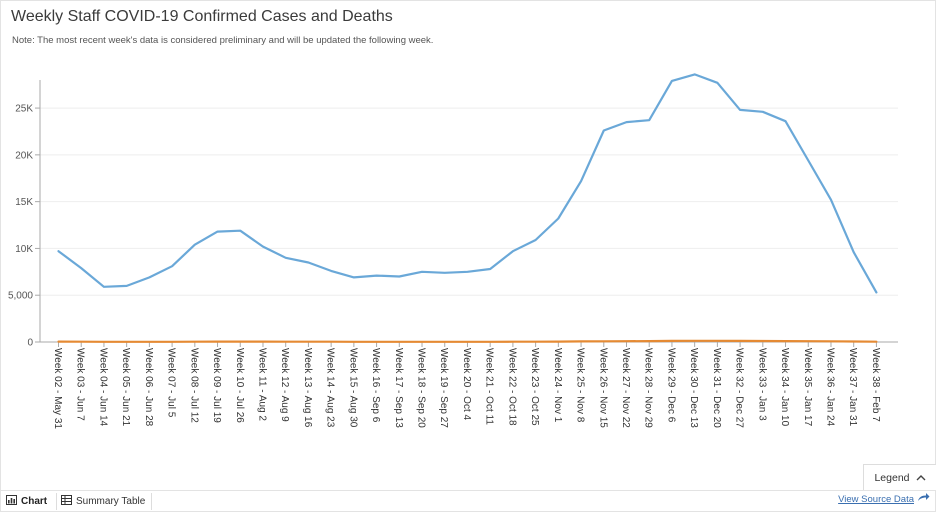 The height and width of the screenshot is (513, 936). I want to click on x-tick-label: Week 08 - Jul 12, so click(193, 385).